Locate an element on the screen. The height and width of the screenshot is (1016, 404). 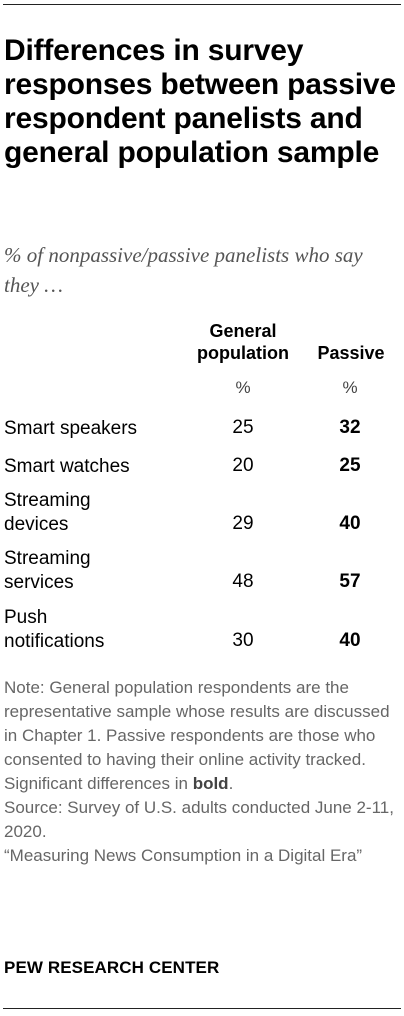
cell-passive: 57 is located at coordinates (350, 581).